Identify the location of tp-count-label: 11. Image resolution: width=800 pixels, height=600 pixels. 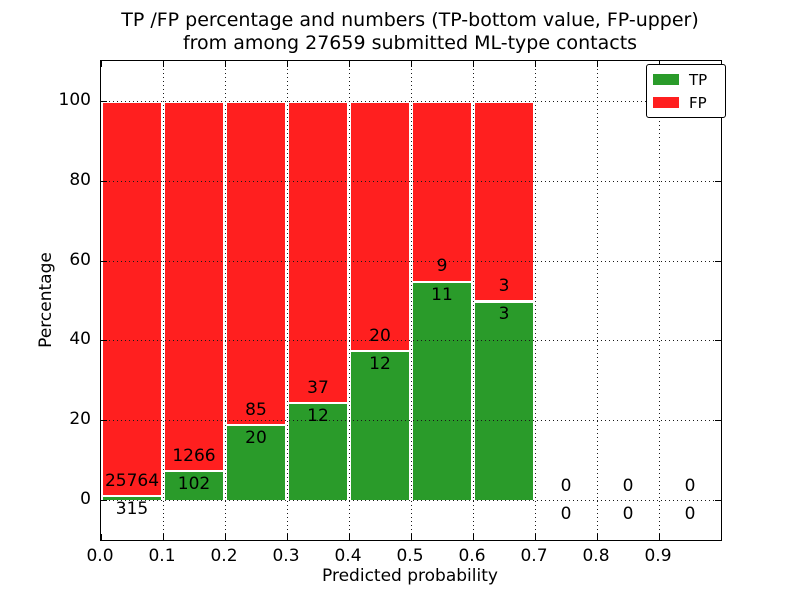
(442, 294).